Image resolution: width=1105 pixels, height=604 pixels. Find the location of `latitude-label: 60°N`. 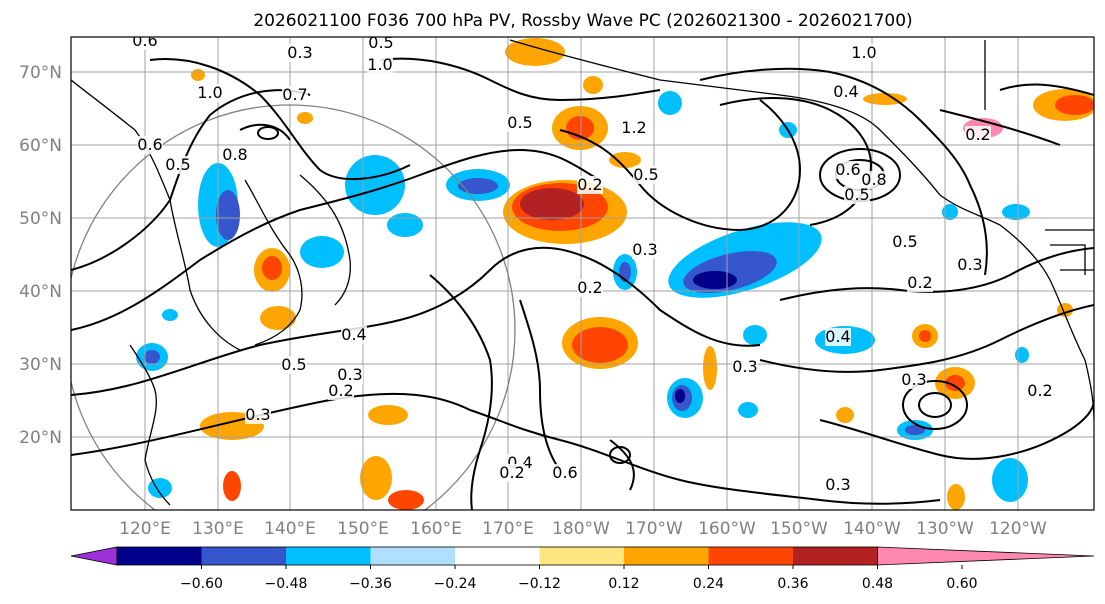

latitude-label: 60°N is located at coordinates (40, 146).